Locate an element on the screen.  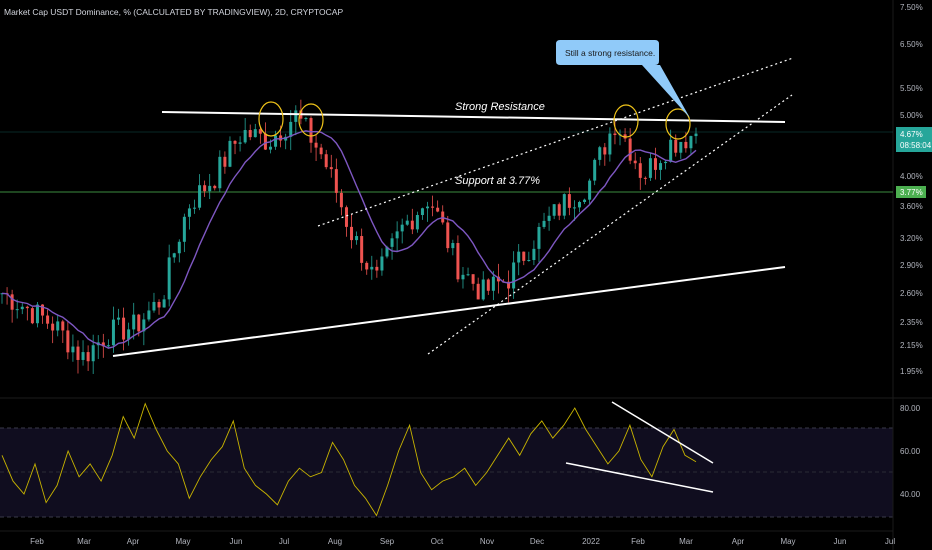
rsi-upper-trendline is located at coordinates (662, 432).